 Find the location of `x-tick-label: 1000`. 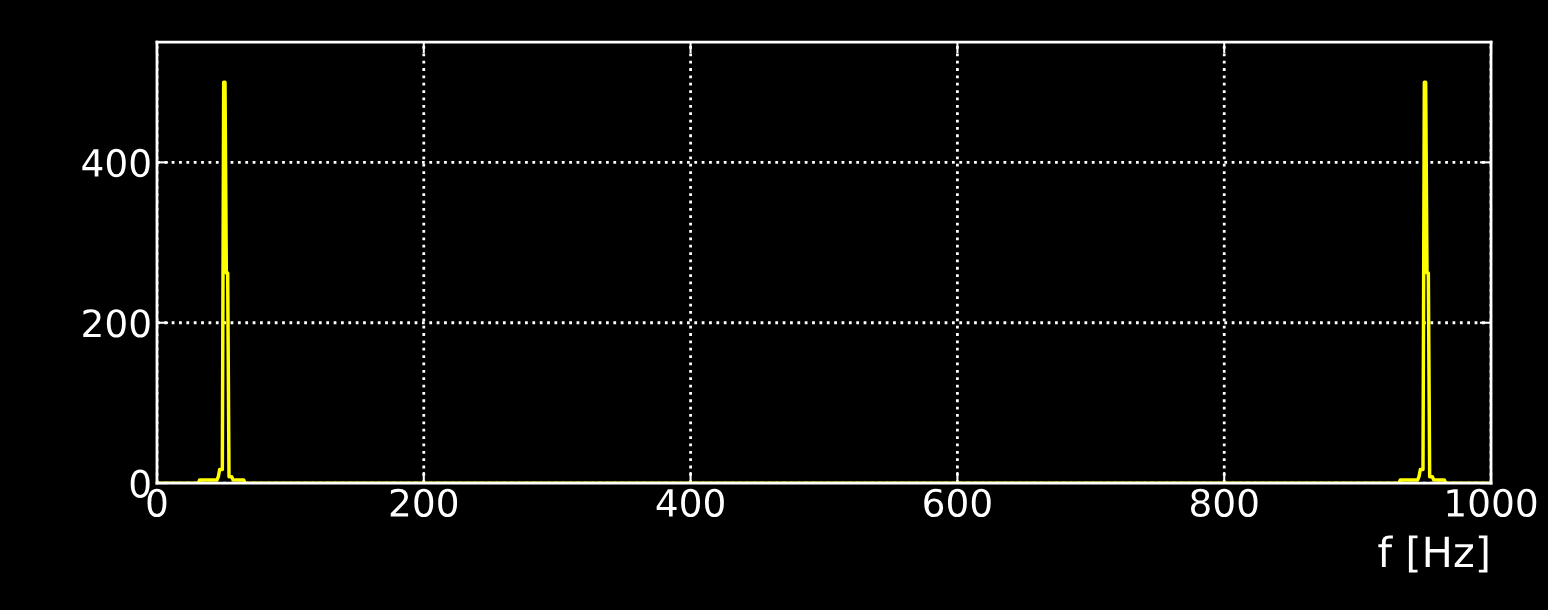

x-tick-label: 1000 is located at coordinates (1492, 503).